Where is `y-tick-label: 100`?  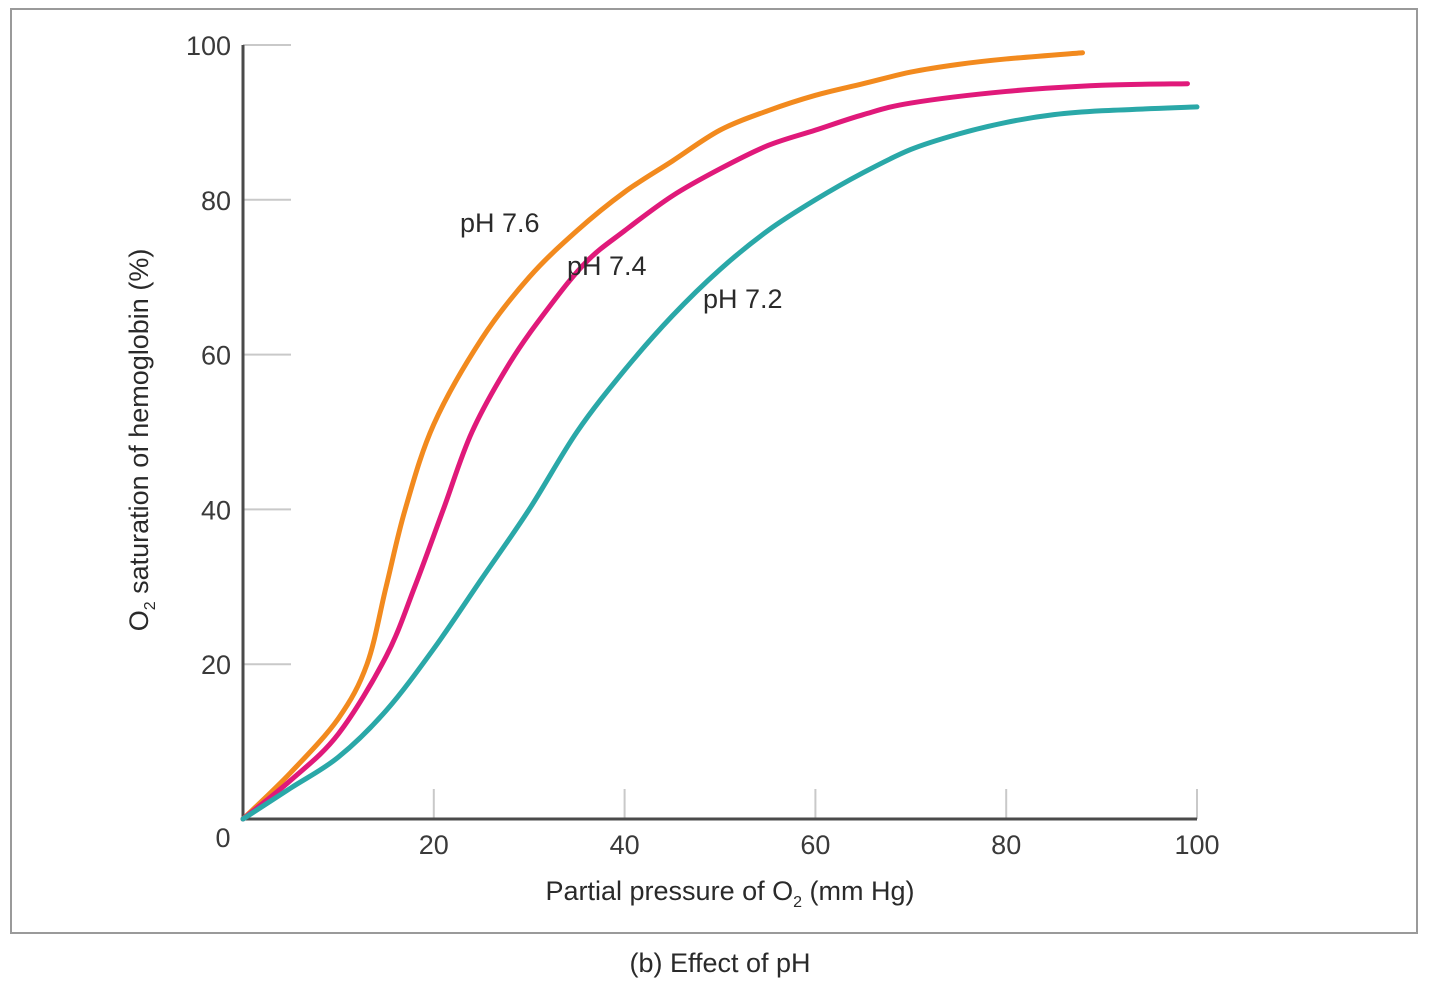 y-tick-label: 100 is located at coordinates (208, 46).